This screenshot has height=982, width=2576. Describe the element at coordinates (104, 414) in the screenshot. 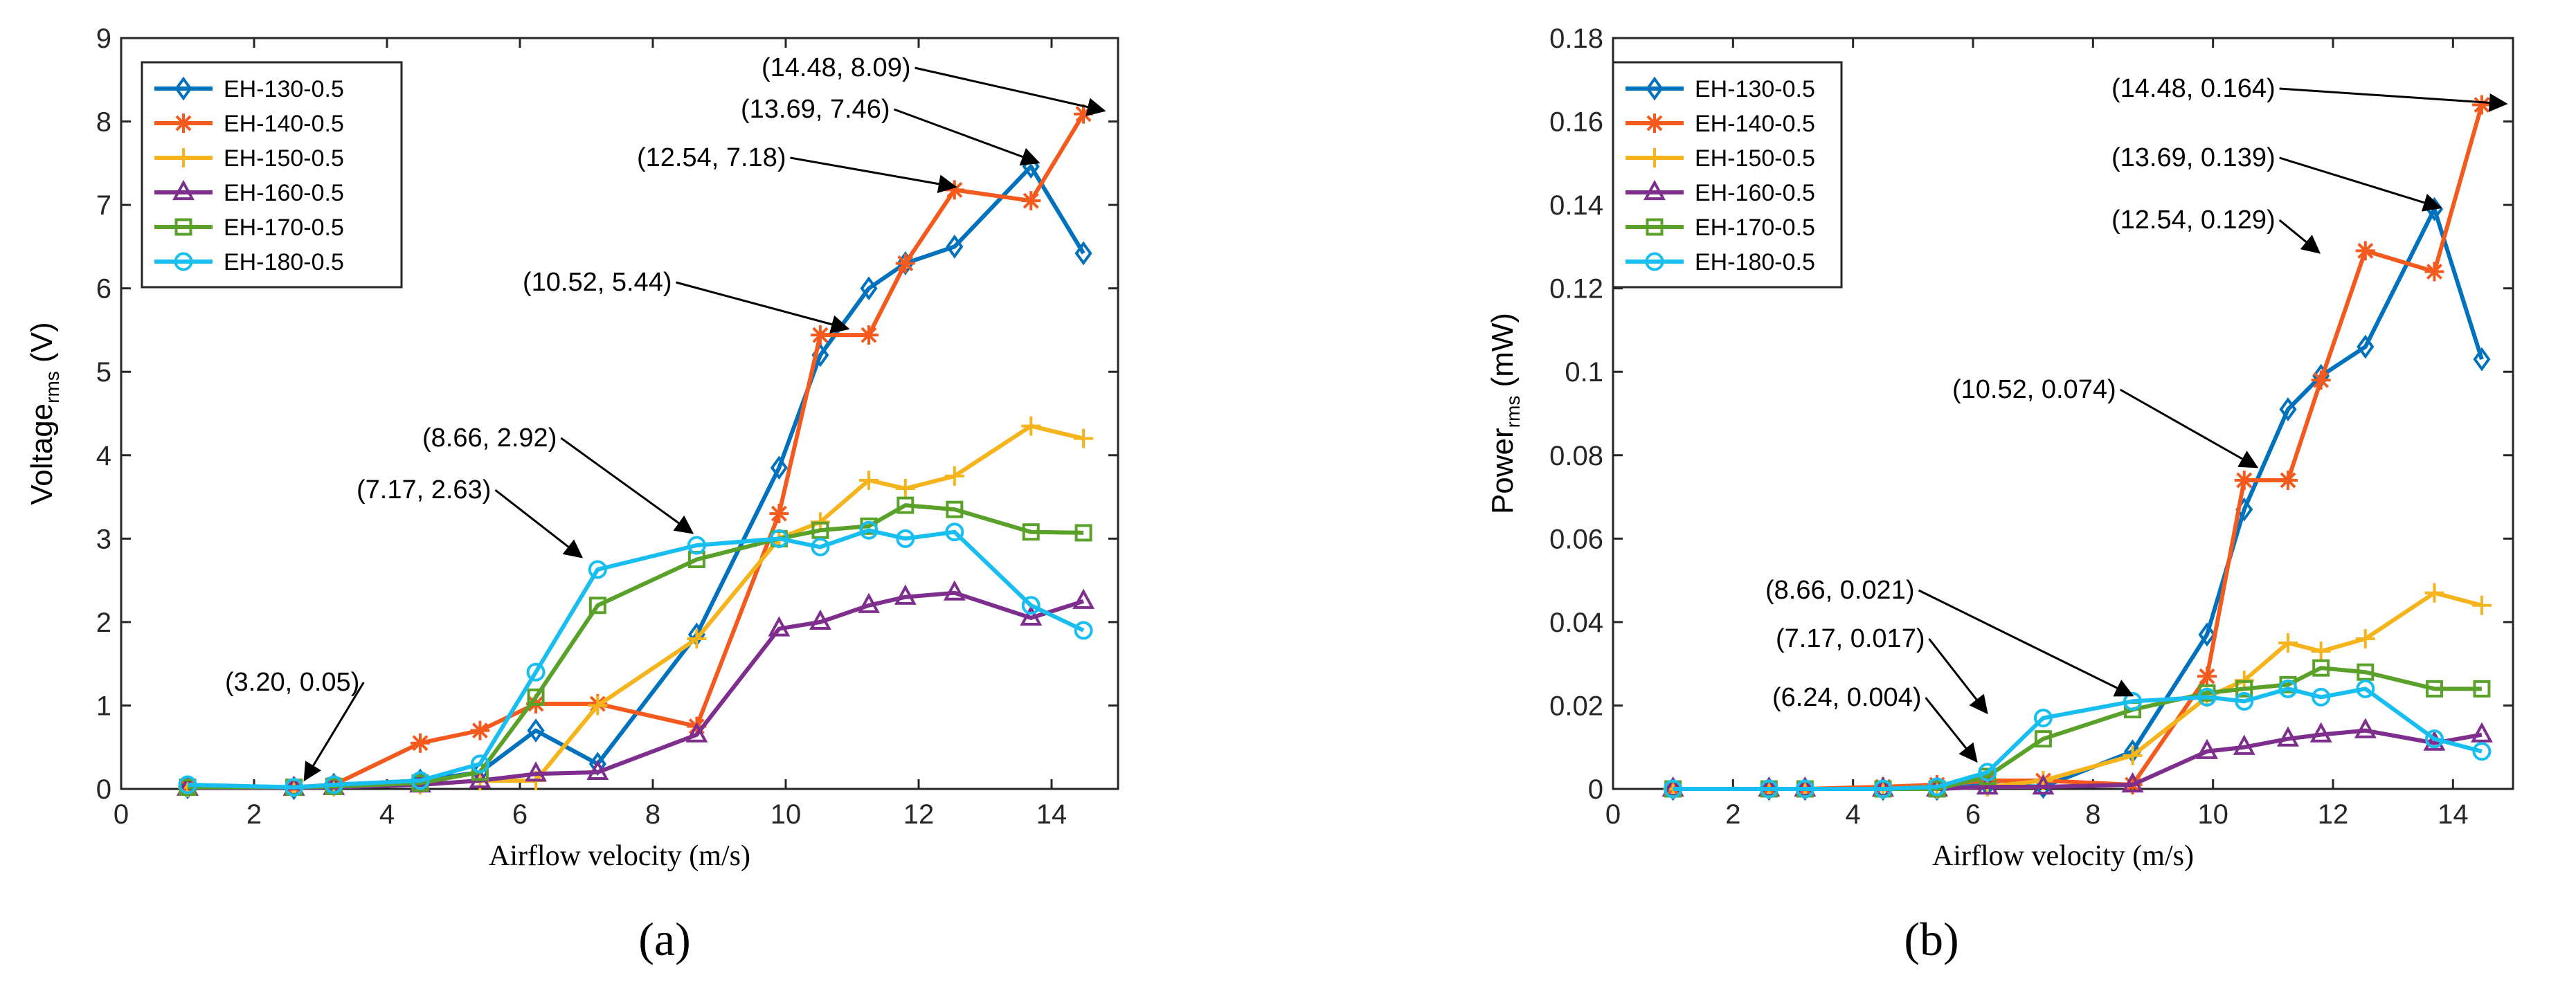

I see `y-tick-labels: 0 1 2 3 4 5 6 7 8 9` at that location.